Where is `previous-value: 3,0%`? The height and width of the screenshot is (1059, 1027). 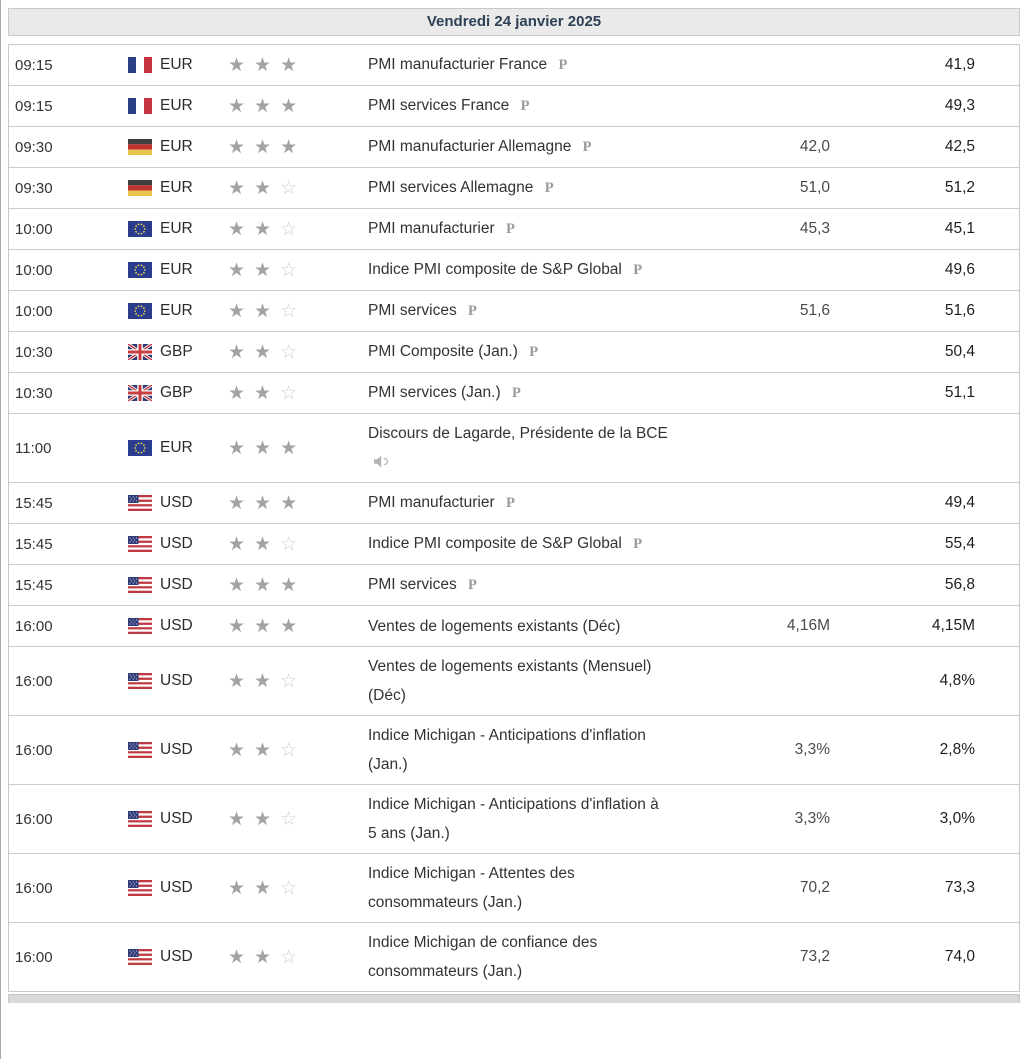
previous-value: 3,0% is located at coordinates (957, 818).